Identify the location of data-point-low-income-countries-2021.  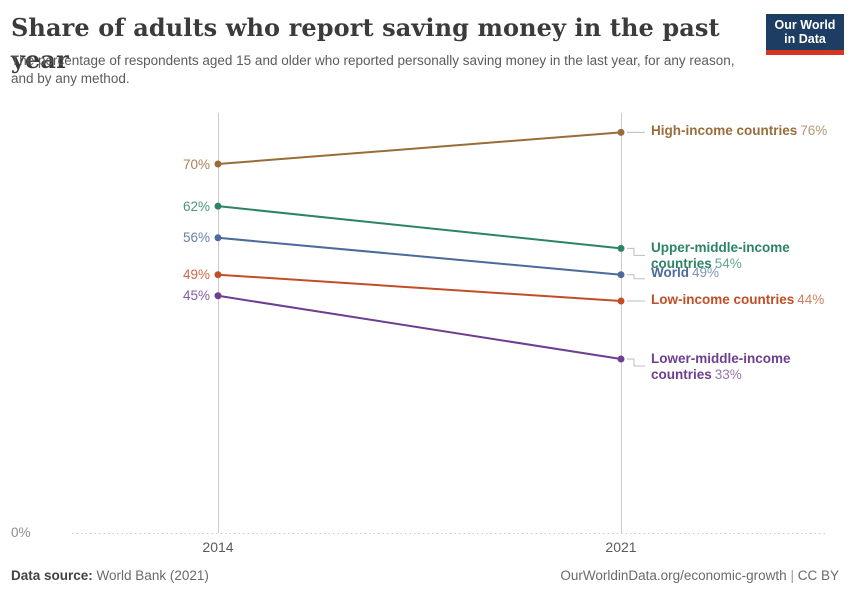
(621, 301).